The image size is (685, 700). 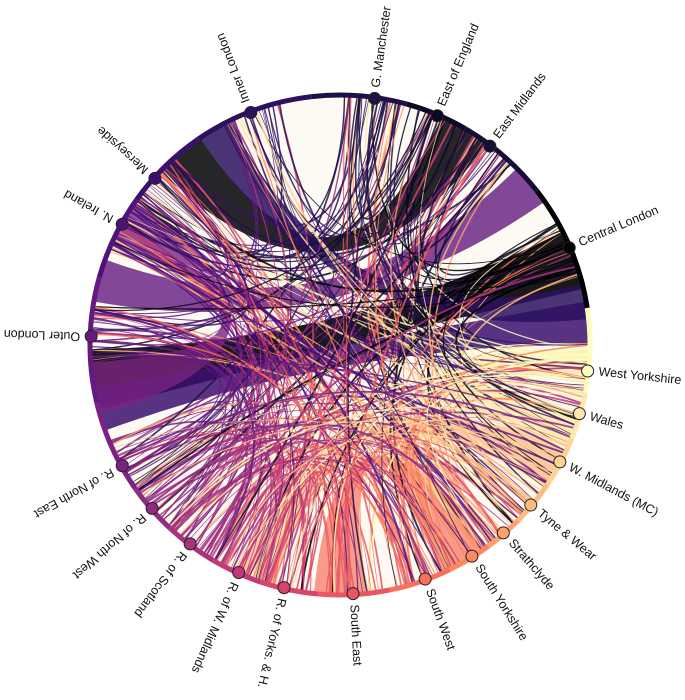 I want to click on node-label: R. of North East, so click(x=73, y=494).